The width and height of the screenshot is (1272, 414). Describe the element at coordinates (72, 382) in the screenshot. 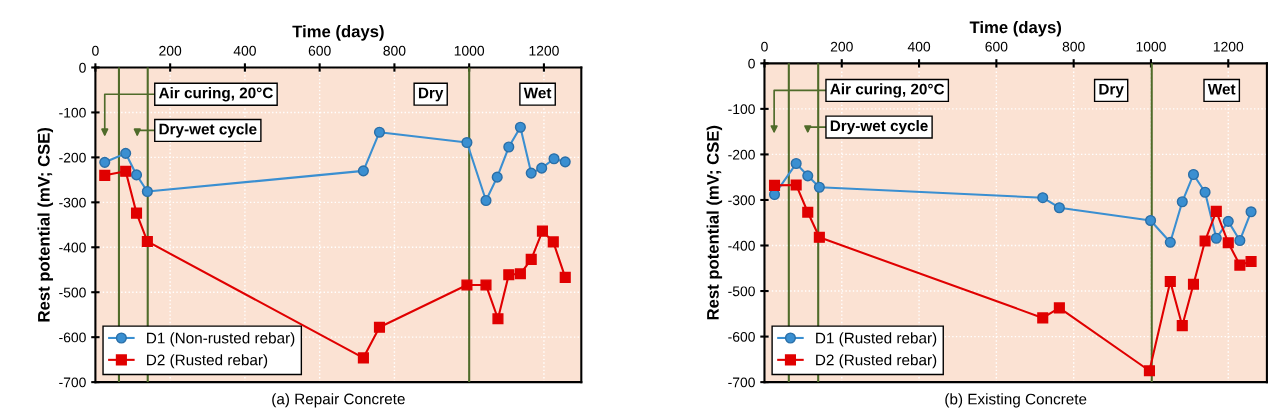

I see `y-tick-label: -700` at that location.